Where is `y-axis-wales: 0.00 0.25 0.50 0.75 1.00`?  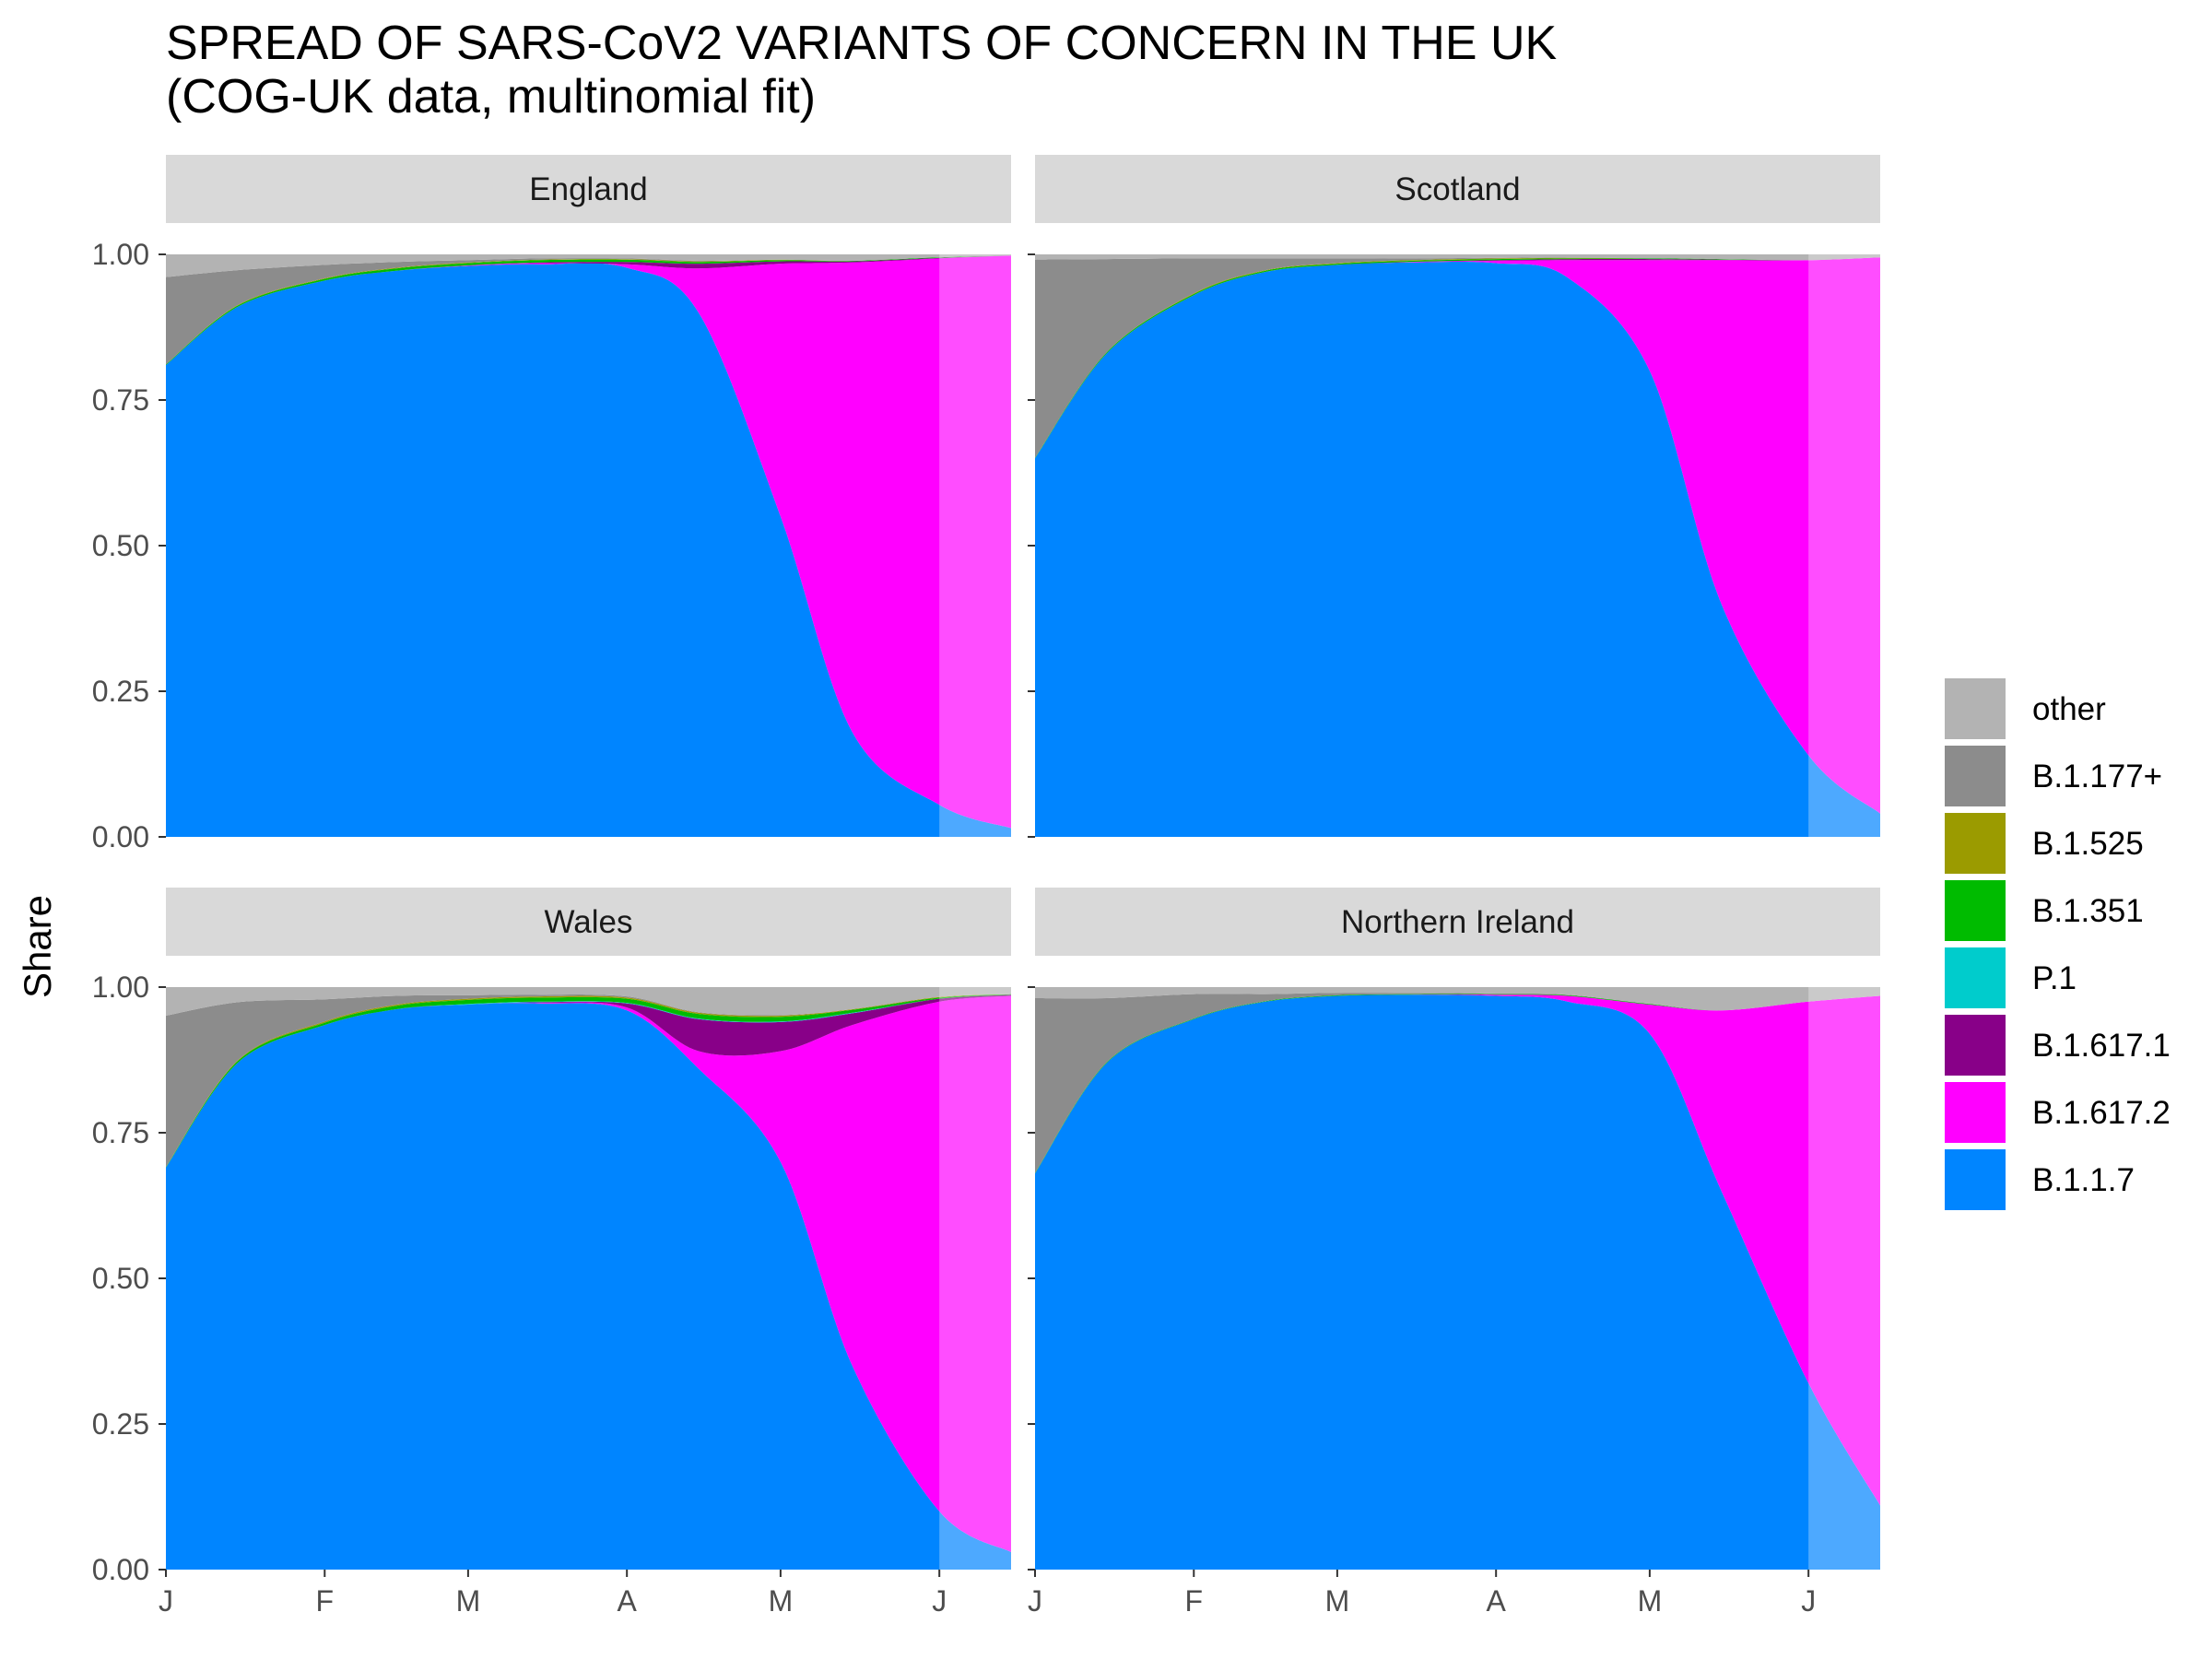 y-axis-wales: 0.00 0.25 0.50 0.75 1.00 is located at coordinates (129, 1278).